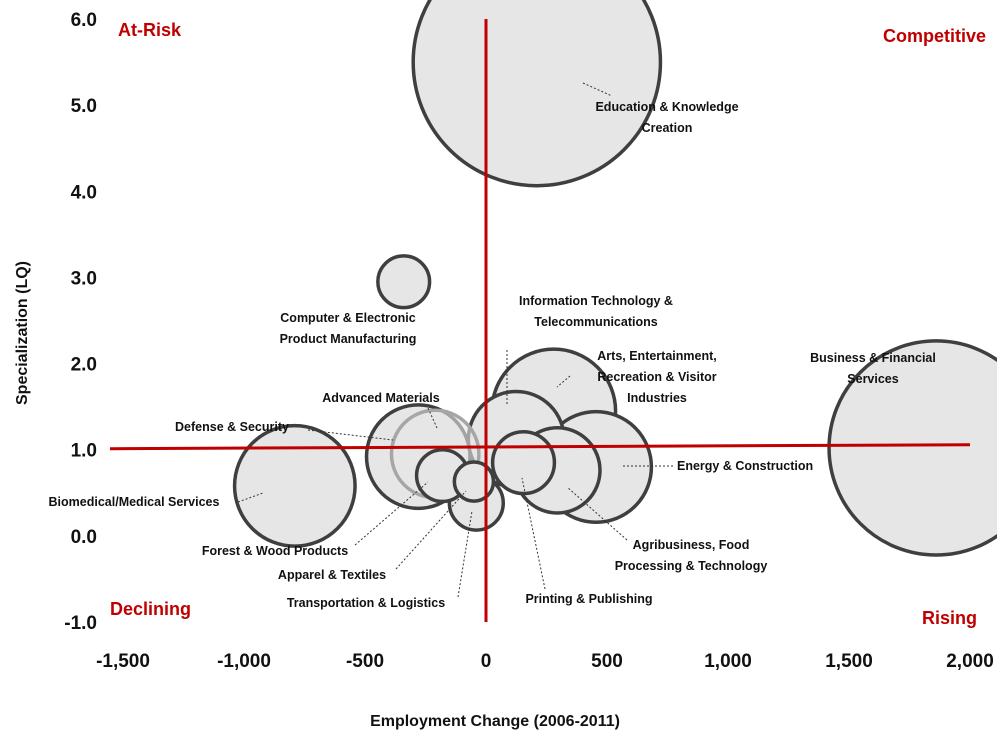 The width and height of the screenshot is (997, 736). I want to click on bubble-label-energy-construction: Energy & Construction, so click(745, 466).